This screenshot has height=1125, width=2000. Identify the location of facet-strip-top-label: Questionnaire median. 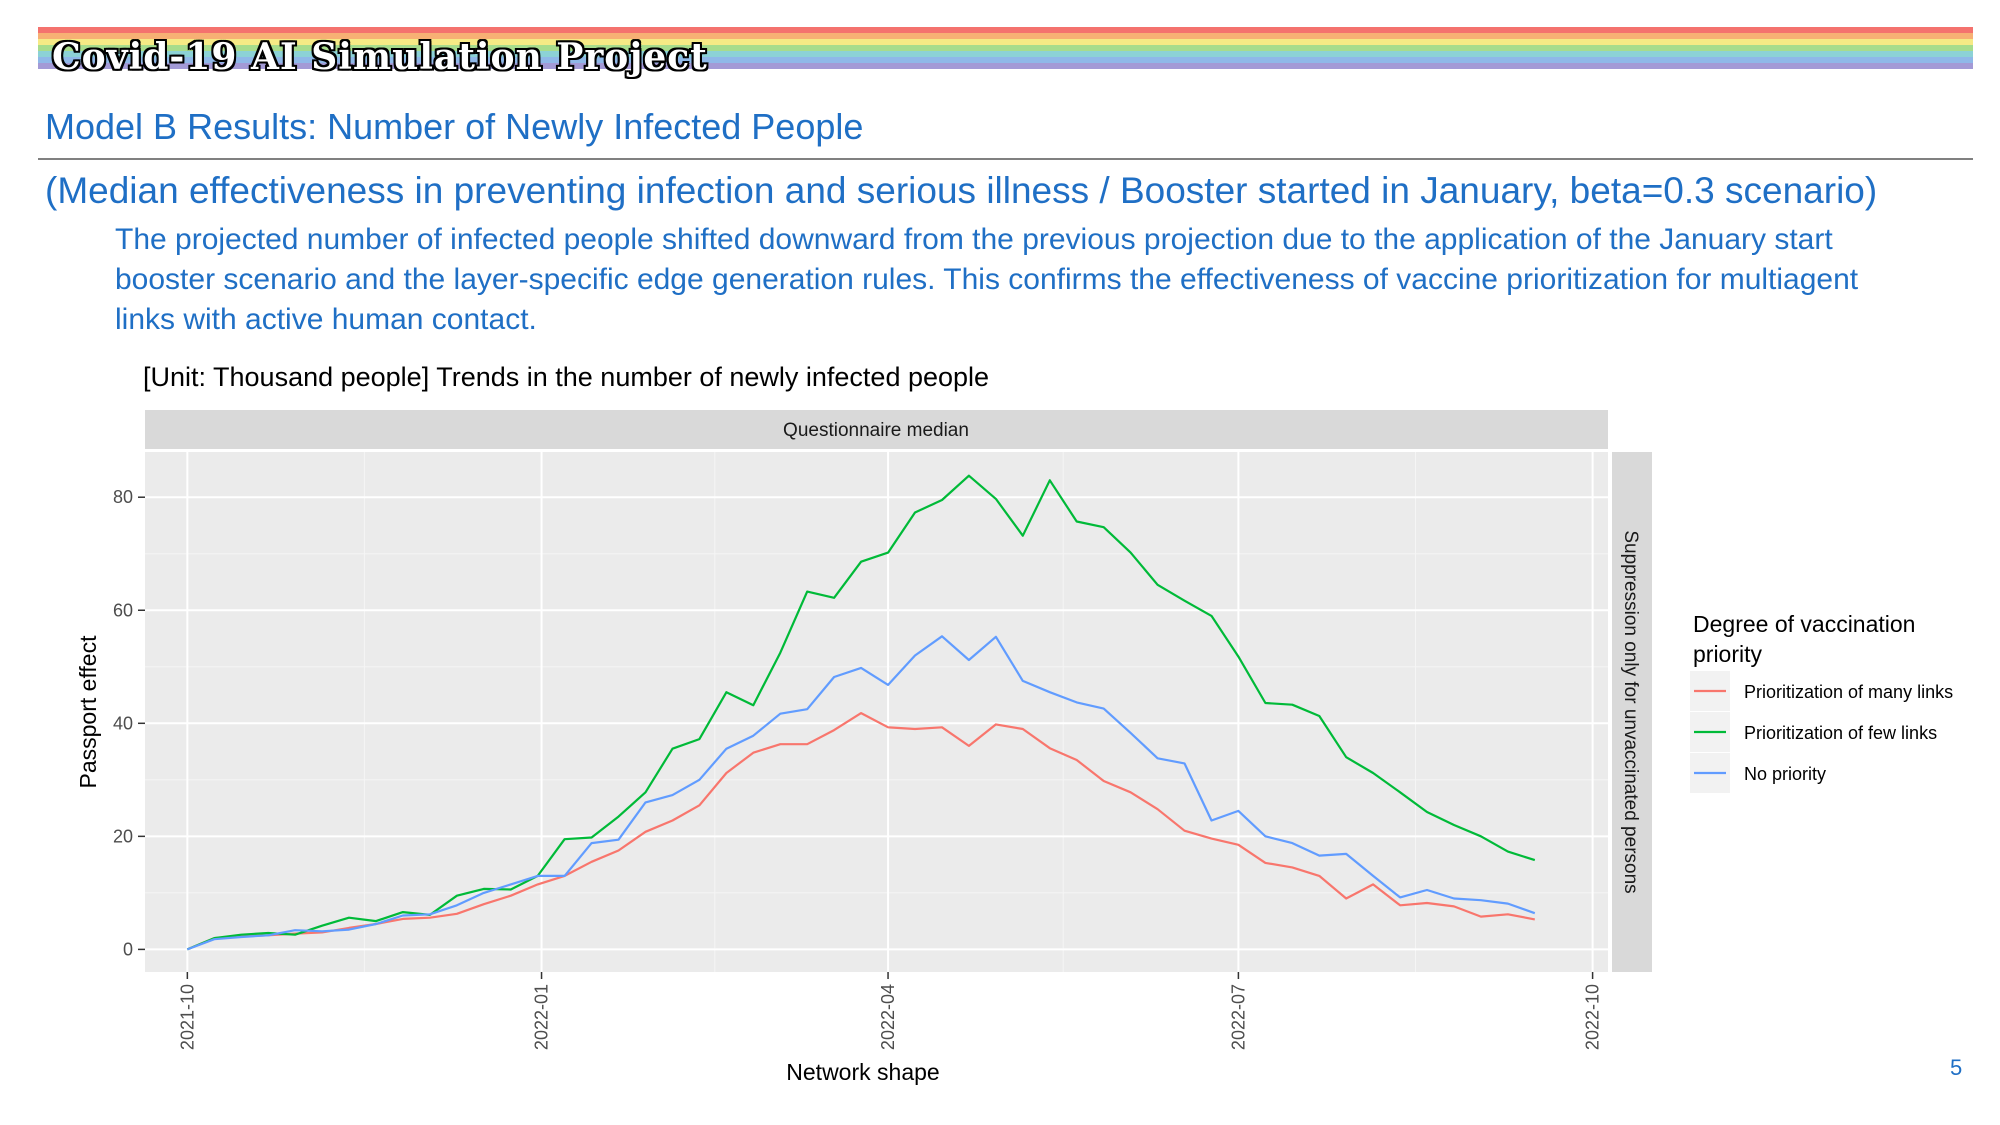
(876, 430).